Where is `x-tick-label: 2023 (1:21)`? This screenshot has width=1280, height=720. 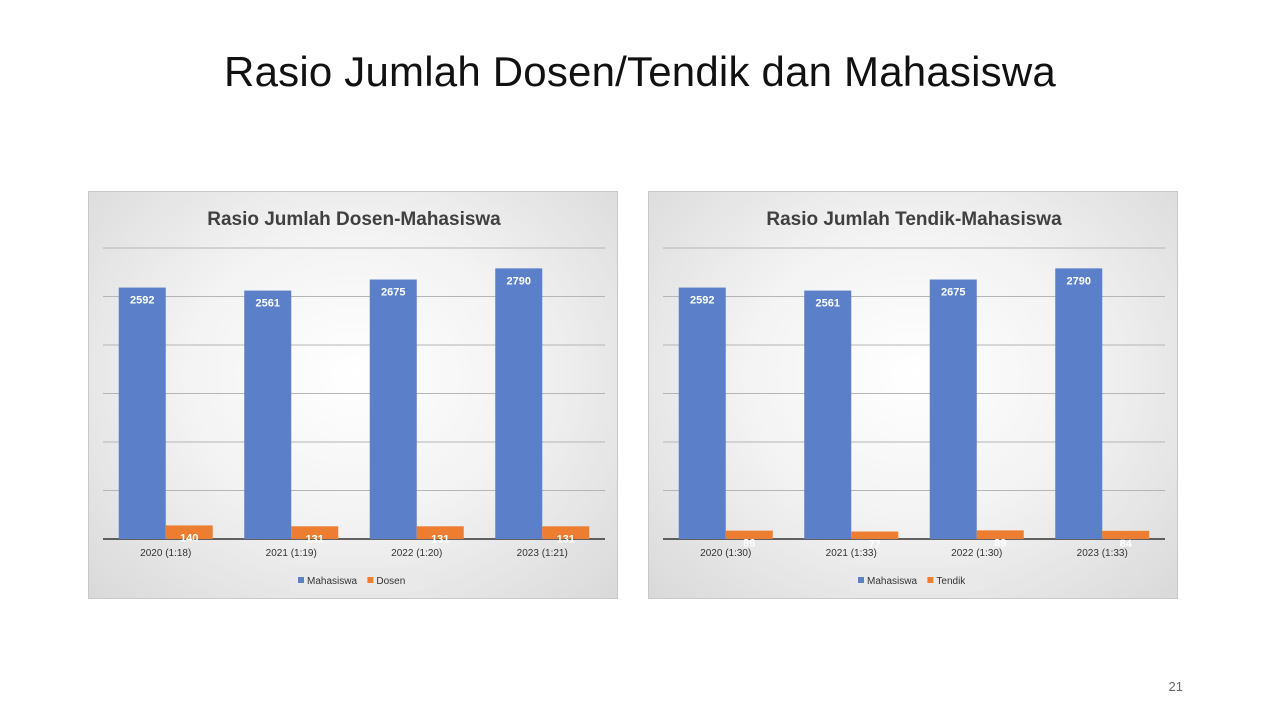
x-tick-label: 2023 (1:21) is located at coordinates (542, 553).